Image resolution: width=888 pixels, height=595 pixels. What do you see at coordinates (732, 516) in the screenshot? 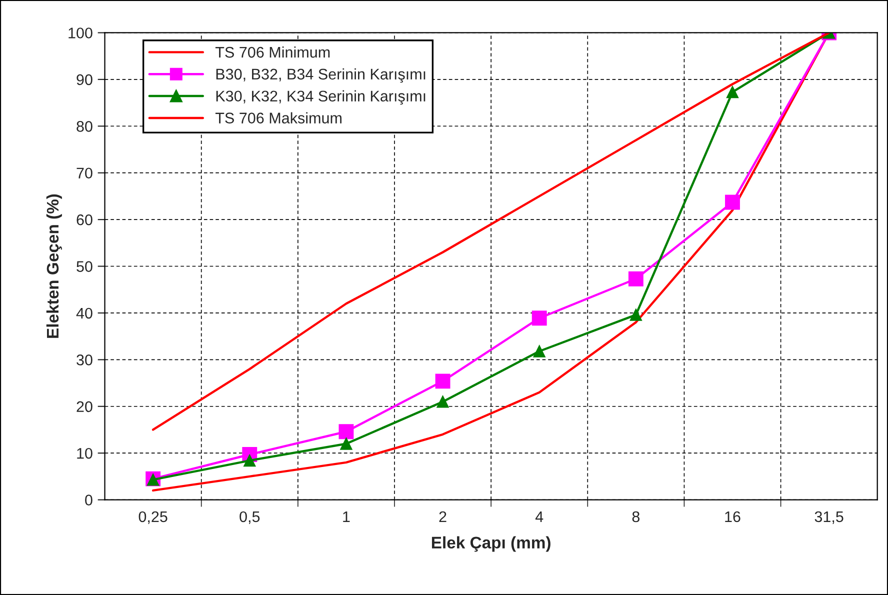
I see `x-tick-label: 16` at bounding box center [732, 516].